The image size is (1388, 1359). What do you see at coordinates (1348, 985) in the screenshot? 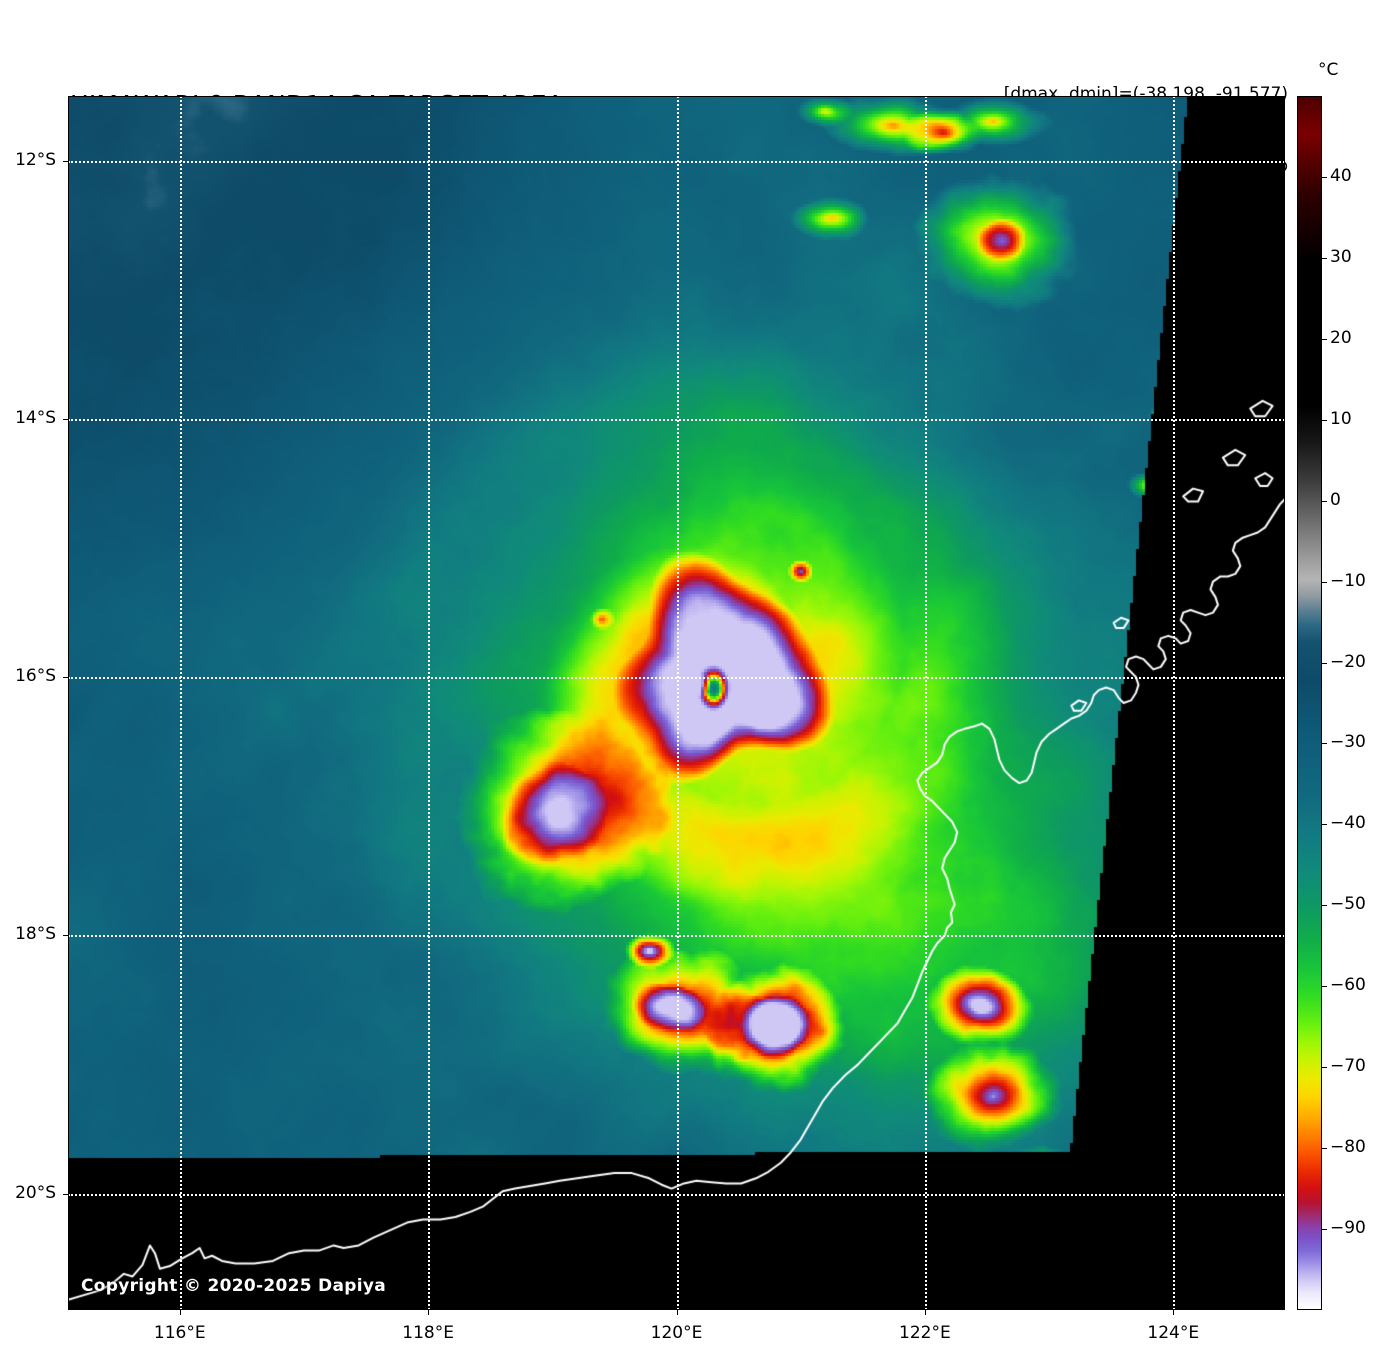
I see `colorbar-tick-label: −60` at bounding box center [1348, 985].